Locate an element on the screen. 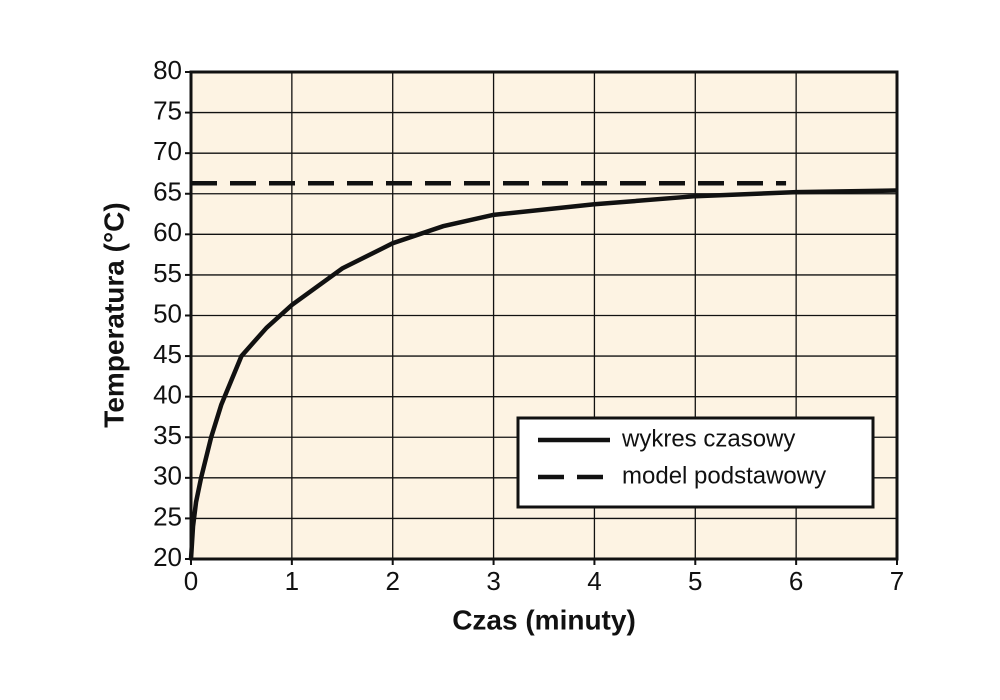 The width and height of the screenshot is (1000, 700). x-tick-label: 5 is located at coordinates (695, 581).